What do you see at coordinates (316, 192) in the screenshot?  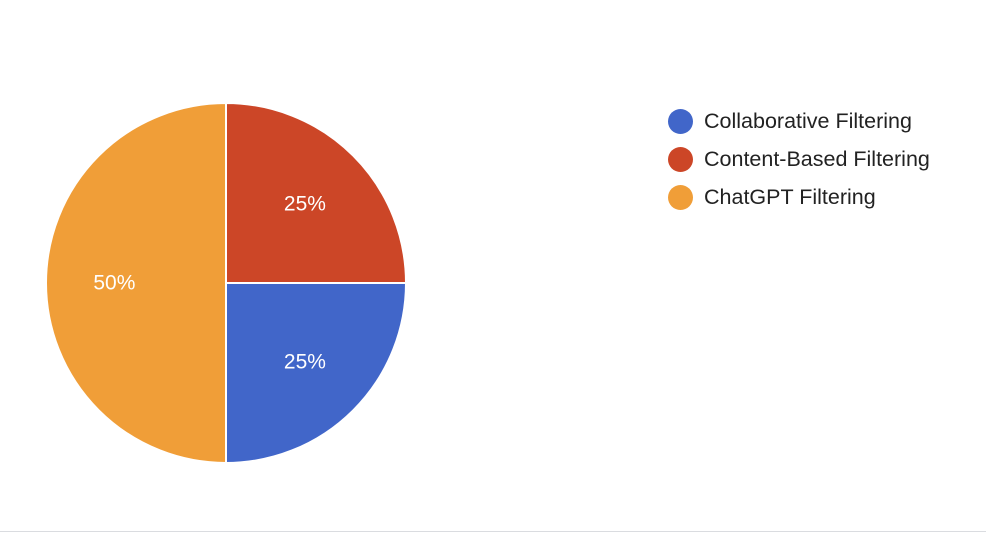 I see `pie-slice-content-based-filtering` at bounding box center [316, 192].